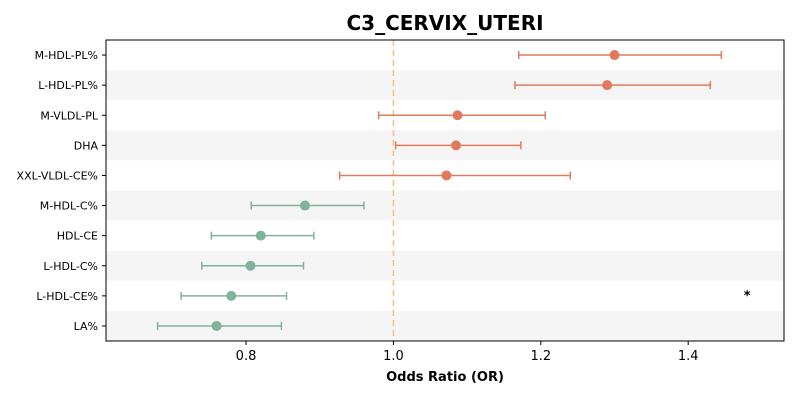  Describe the element at coordinates (67, 296) in the screenshot. I see `category-label: L-HDL-CE%` at that location.